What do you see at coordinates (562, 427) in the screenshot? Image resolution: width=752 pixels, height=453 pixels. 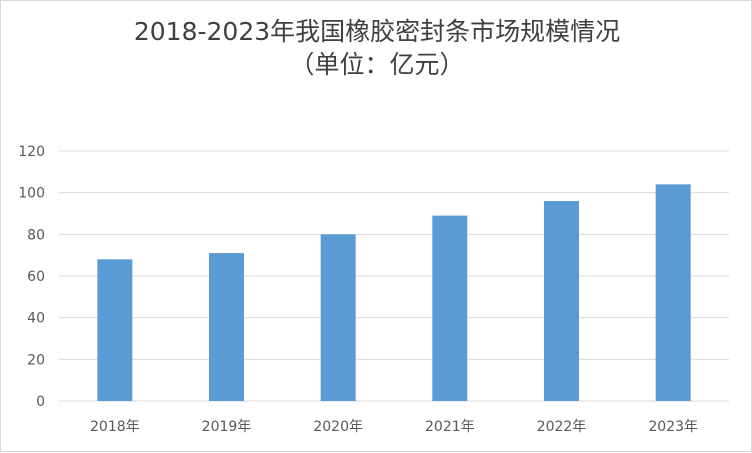 I see `x-tick-label: 2022年` at bounding box center [562, 427].